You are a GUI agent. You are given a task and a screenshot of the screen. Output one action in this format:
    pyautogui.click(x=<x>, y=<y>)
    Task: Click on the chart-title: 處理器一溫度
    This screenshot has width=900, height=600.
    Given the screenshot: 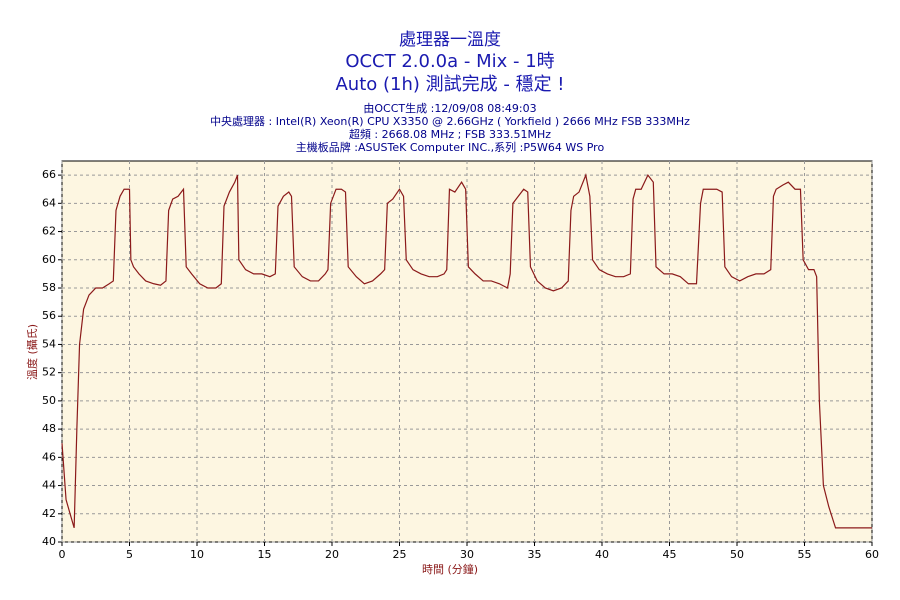 What is the action you would take?
    pyautogui.click(x=450, y=40)
    